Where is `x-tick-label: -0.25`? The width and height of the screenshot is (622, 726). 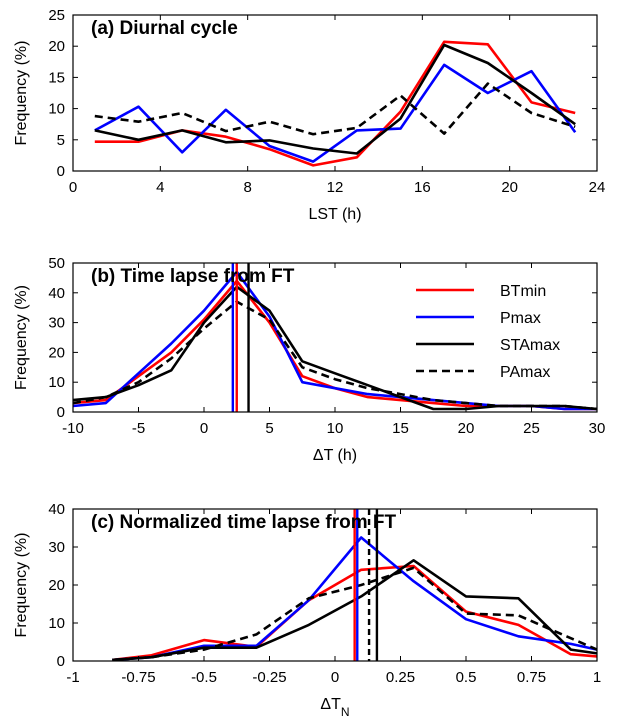 x-tick-label: -0.25 is located at coordinates (269, 677).